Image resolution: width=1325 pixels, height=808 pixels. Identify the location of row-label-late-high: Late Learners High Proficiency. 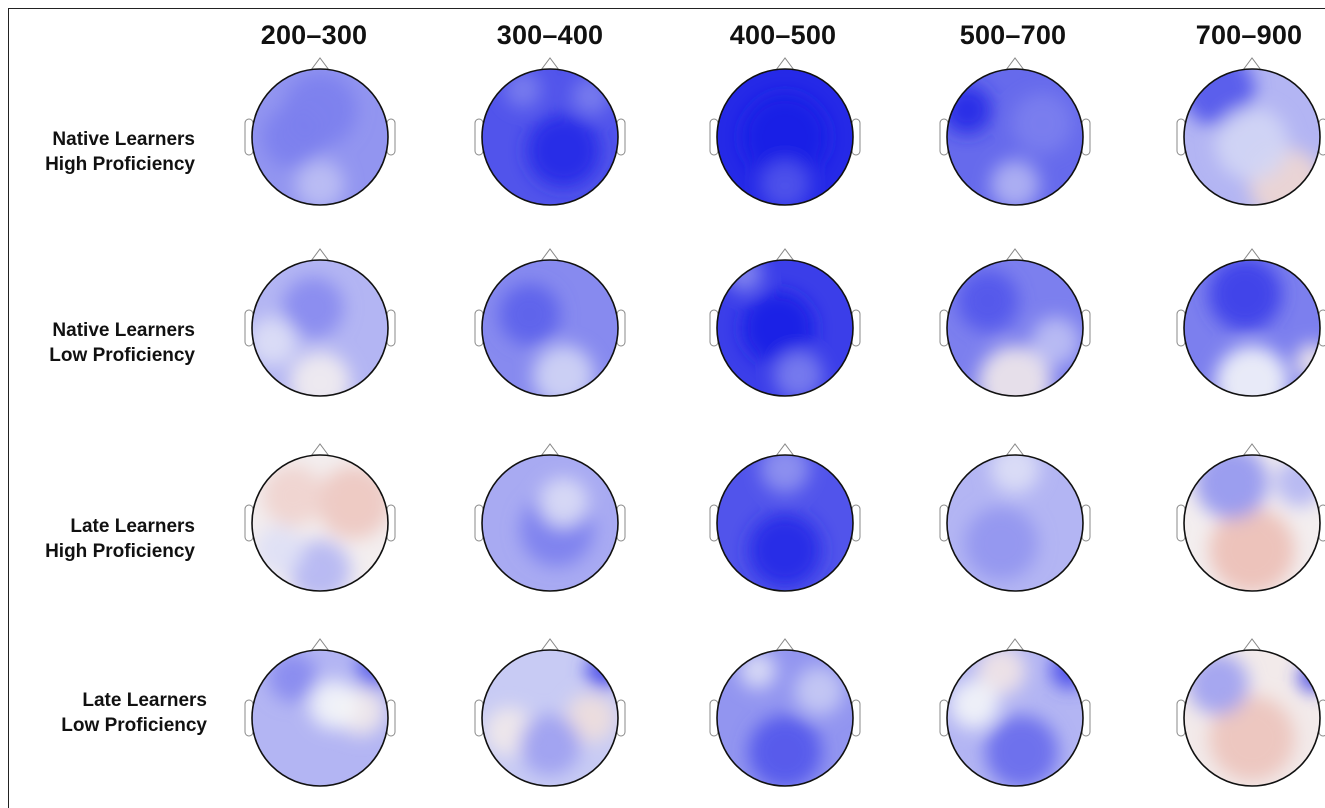
(97, 539).